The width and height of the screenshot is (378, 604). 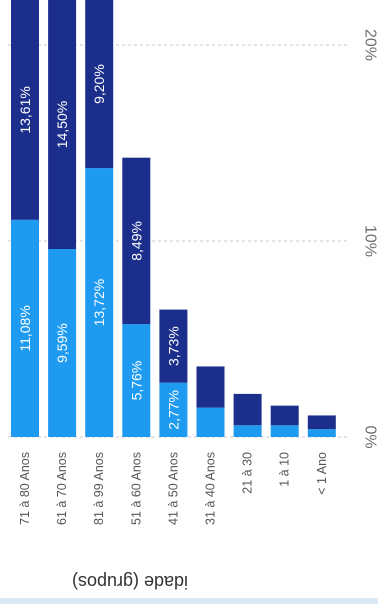 What do you see at coordinates (189, 601) in the screenshot?
I see `bottom-border` at bounding box center [189, 601].